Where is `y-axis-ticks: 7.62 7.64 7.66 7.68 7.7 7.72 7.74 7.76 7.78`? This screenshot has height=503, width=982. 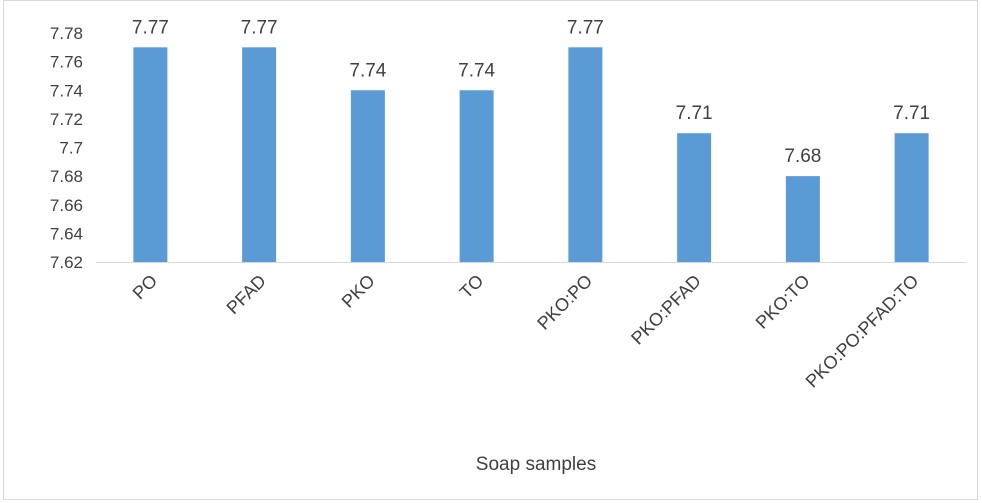
y-axis-ticks: 7.62 7.64 7.66 7.68 7.7 7.72 7.74 7.76 7.78 is located at coordinates (66, 148).